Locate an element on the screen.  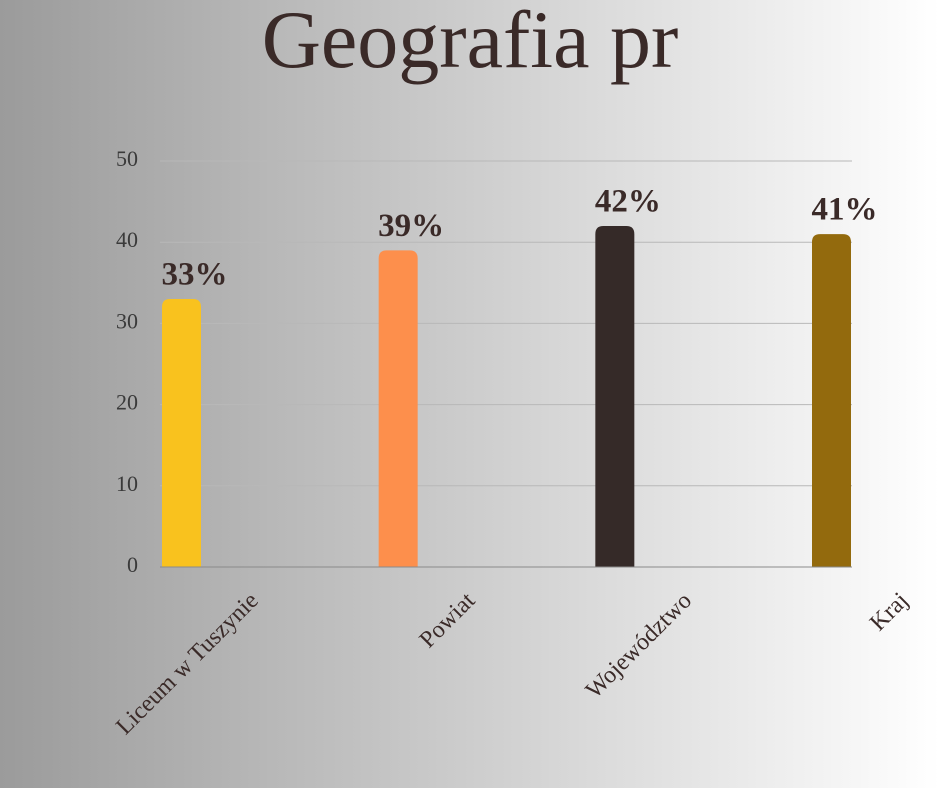
y-tick-label: 40 is located at coordinates (127, 239).